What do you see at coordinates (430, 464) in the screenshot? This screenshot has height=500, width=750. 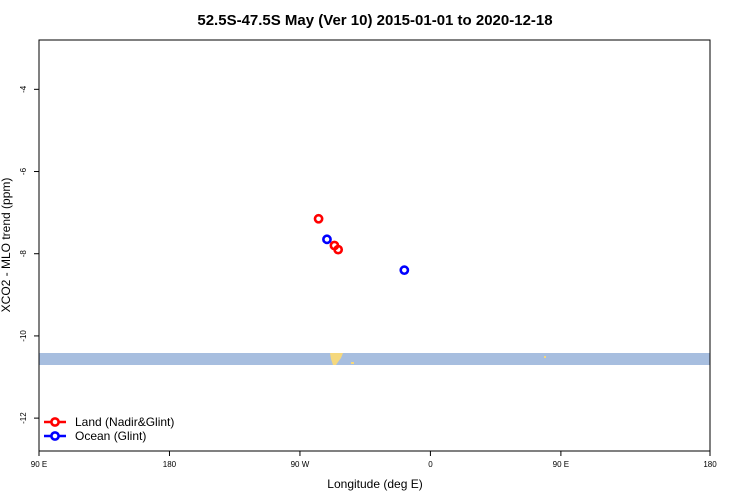 I see `x-tick-label: 0` at bounding box center [430, 464].